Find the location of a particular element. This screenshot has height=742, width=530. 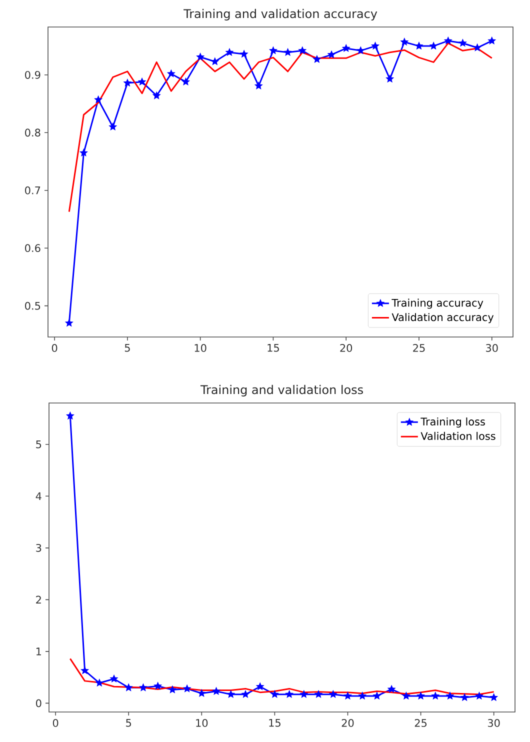

y-tick-label: 0.6 is located at coordinates (32, 248).